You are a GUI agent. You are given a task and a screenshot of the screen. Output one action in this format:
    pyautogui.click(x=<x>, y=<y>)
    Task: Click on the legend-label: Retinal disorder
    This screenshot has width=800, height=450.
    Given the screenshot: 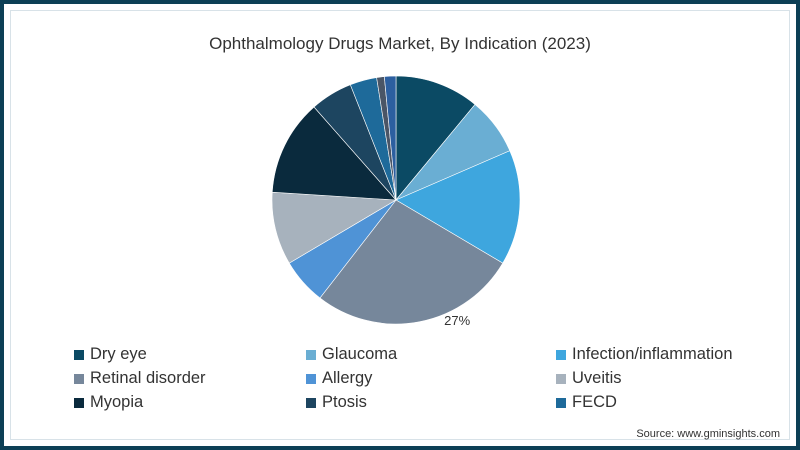 What is the action you would take?
    pyautogui.click(x=148, y=378)
    